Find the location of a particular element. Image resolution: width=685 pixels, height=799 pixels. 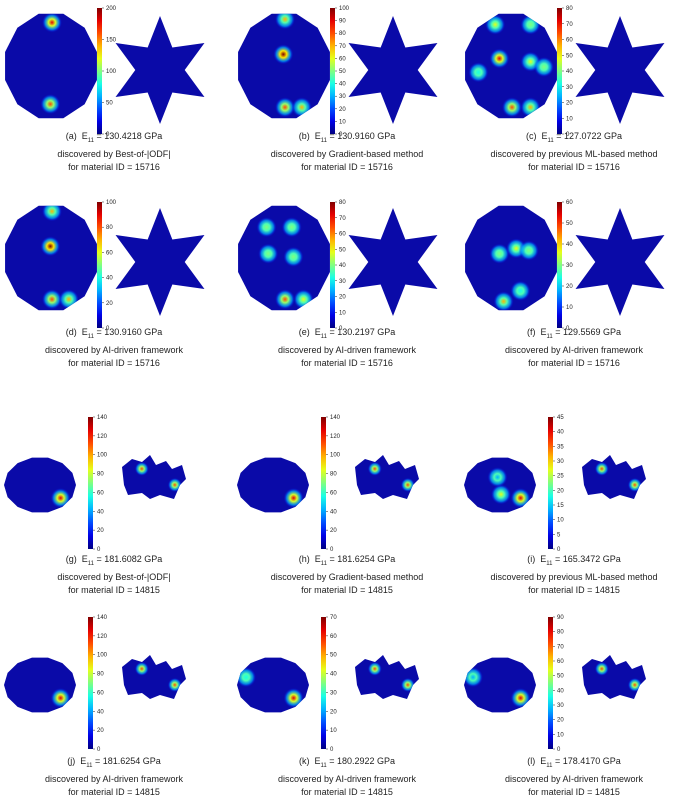

modulus-value: 127.0722 GPa is located at coordinates (593, 136).